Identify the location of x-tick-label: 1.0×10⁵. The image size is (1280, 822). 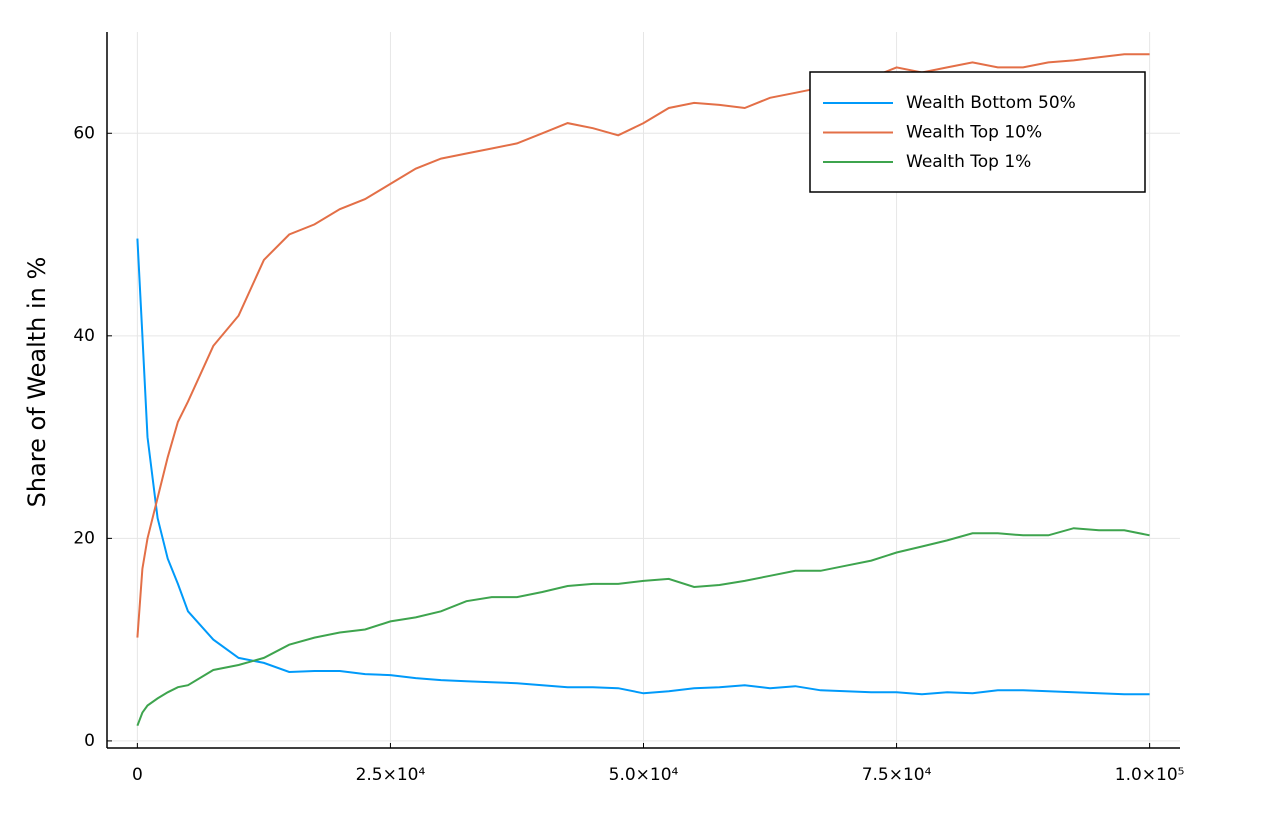
(1150, 775).